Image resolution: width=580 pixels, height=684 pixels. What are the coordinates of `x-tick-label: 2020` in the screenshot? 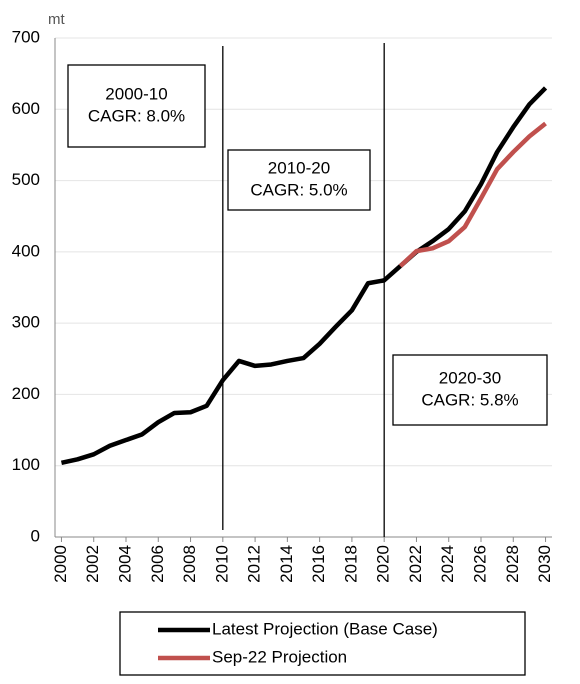 It's located at (383, 564).